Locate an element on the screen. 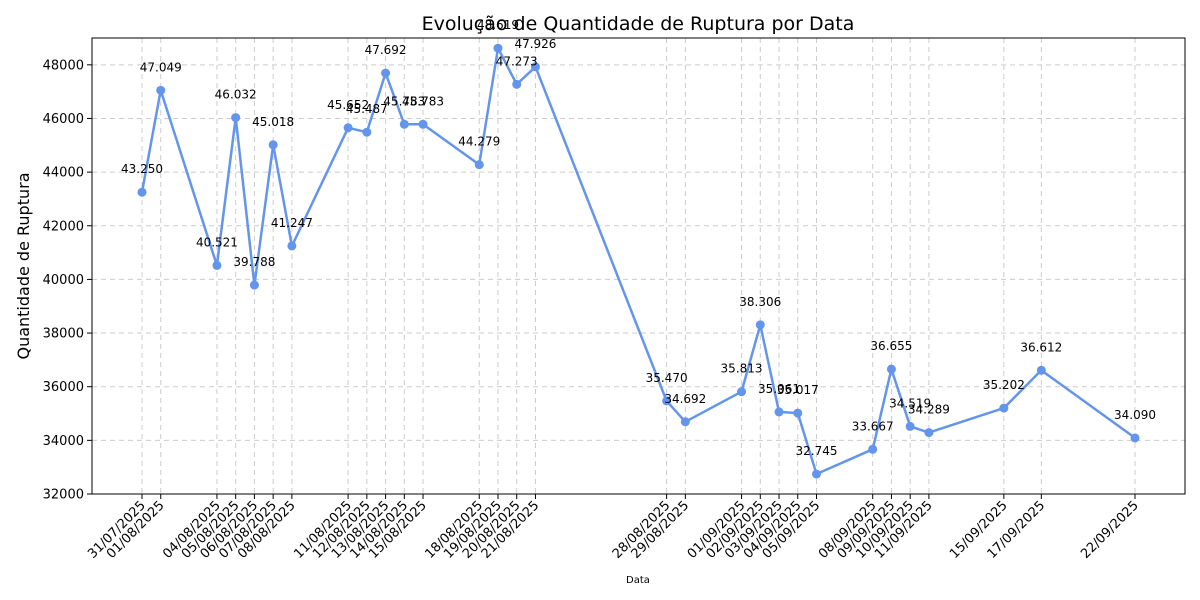 The height and width of the screenshot is (600, 1200). data-label: 34.519 is located at coordinates (910, 403).